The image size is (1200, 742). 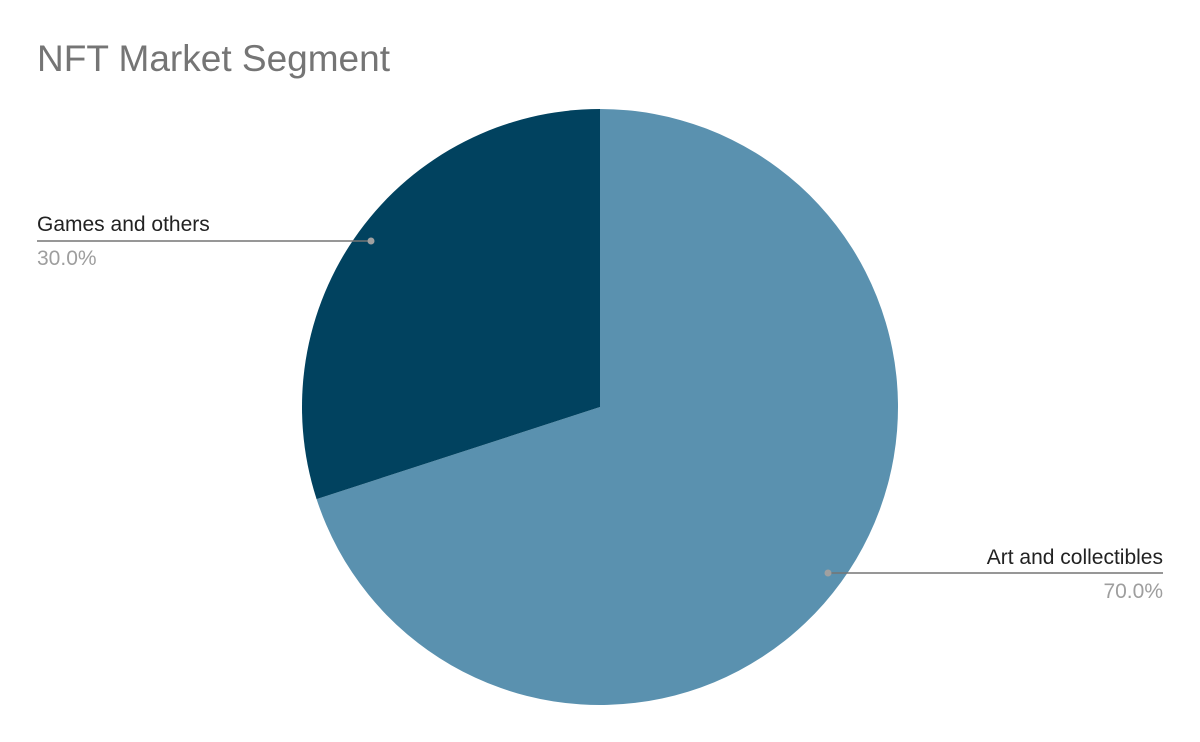 What do you see at coordinates (1133, 591) in the screenshot?
I see `slice-percent-label: 70.0%` at bounding box center [1133, 591].